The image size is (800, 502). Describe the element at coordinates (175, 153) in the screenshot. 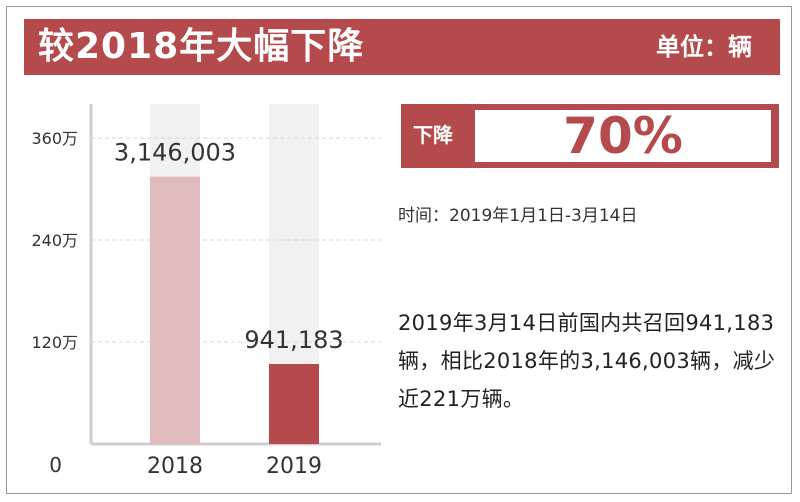

I see `data-label-2018: 3,146,003` at that location.